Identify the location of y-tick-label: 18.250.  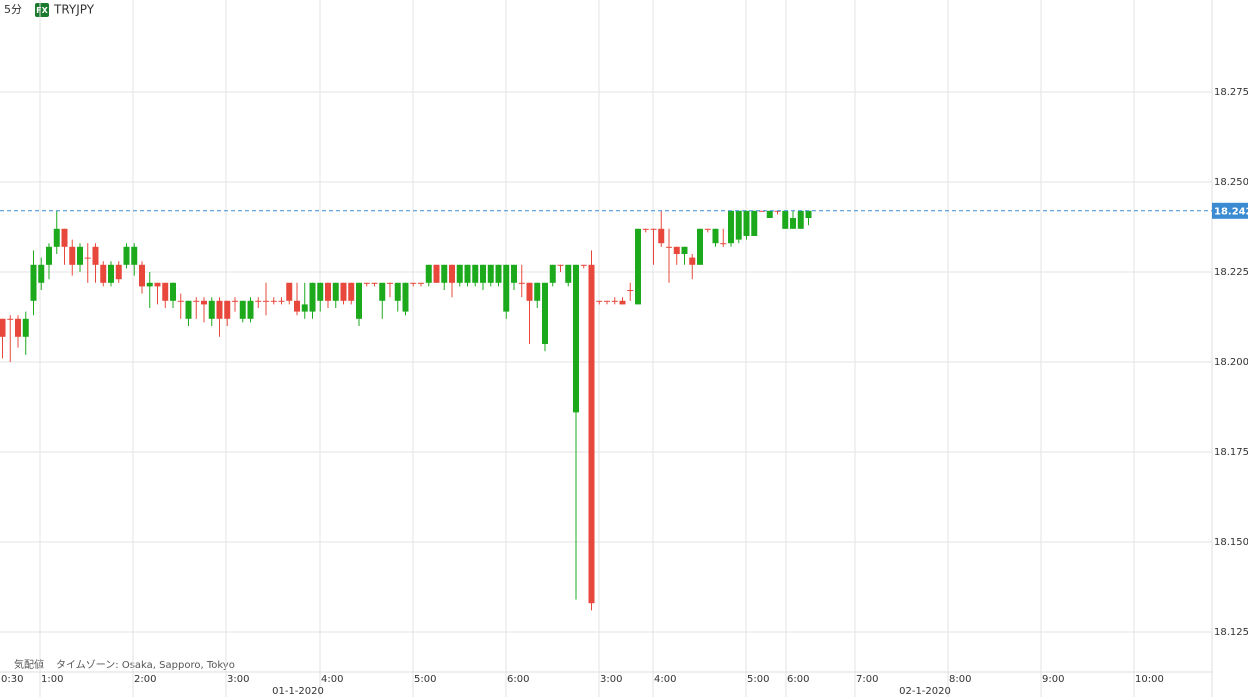
(1231, 182).